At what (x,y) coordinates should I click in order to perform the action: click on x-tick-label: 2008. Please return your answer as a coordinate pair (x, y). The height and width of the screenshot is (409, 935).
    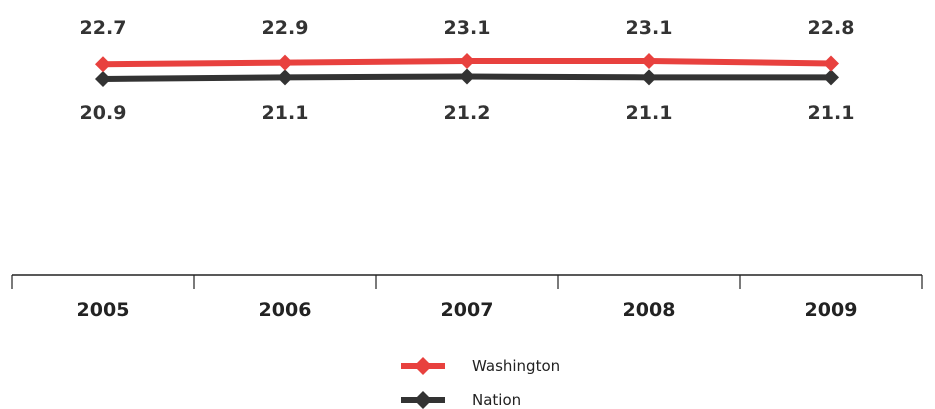
    Looking at the image, I should click on (649, 310).